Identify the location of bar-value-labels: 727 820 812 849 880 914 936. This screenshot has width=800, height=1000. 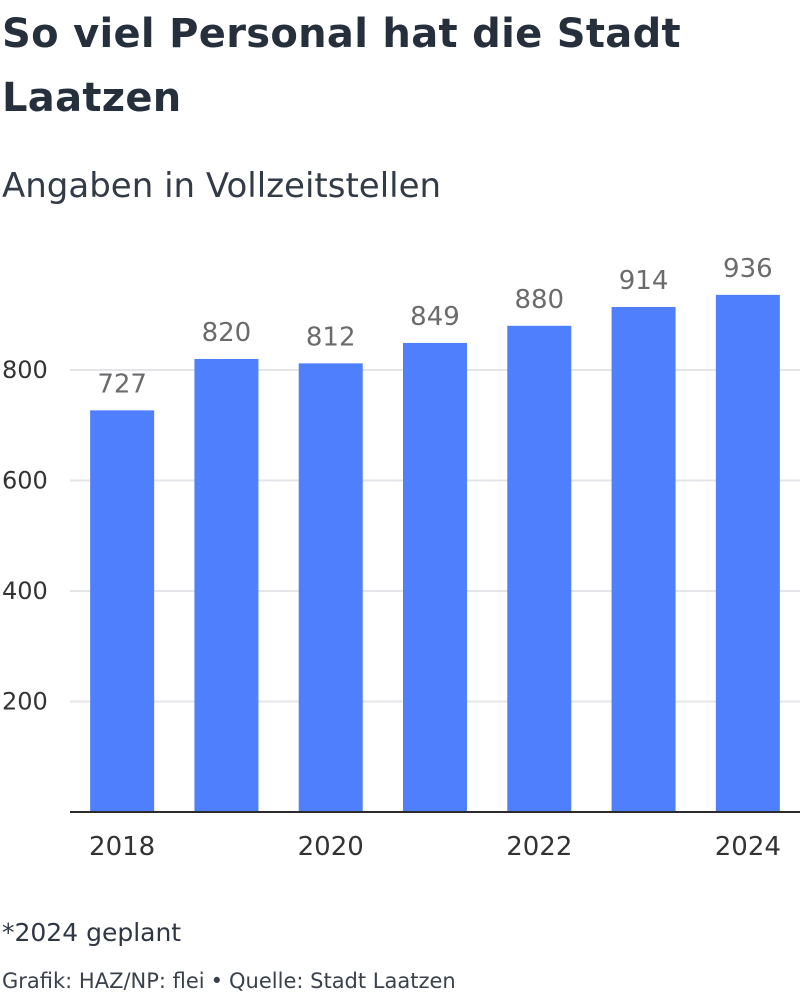
(434, 326).